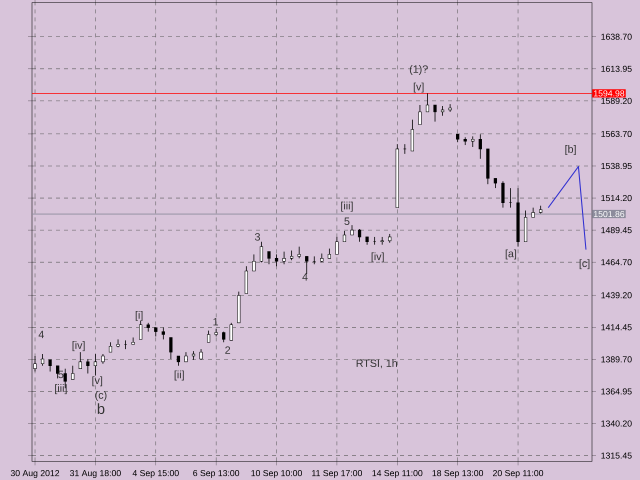  I want to click on y-tick-label: 1514.20, so click(616, 198).